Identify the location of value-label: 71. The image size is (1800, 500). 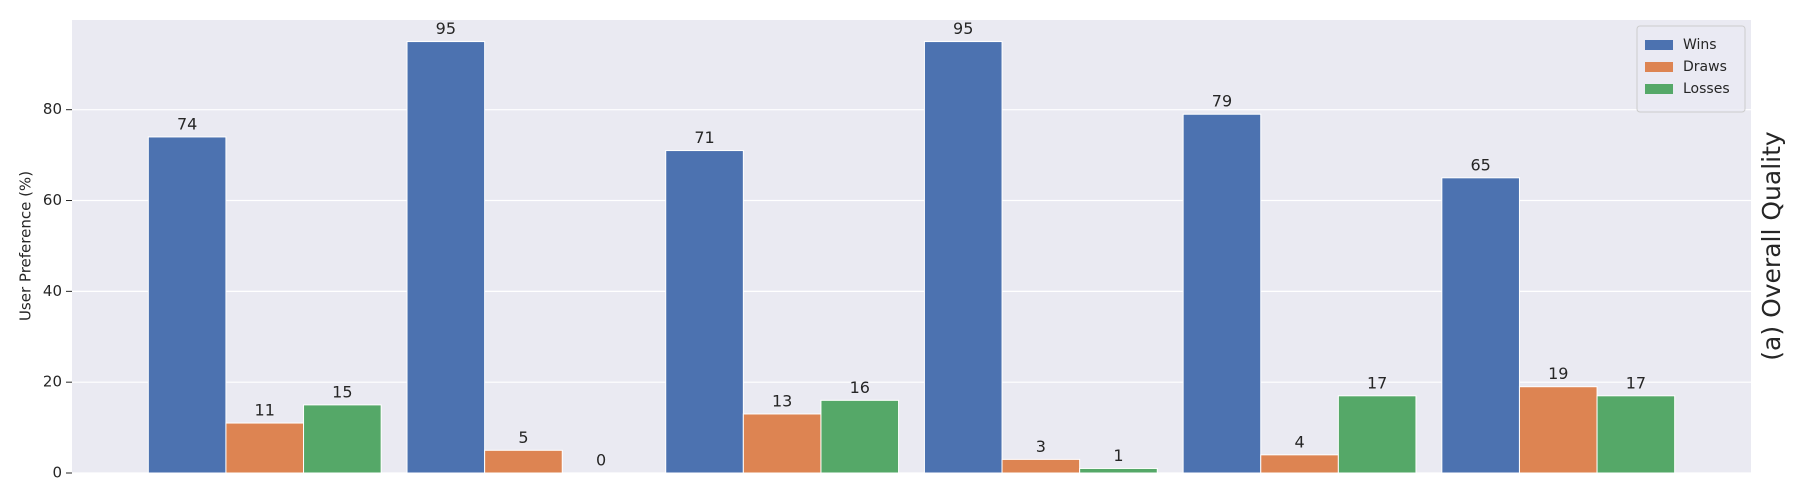
(704, 137).